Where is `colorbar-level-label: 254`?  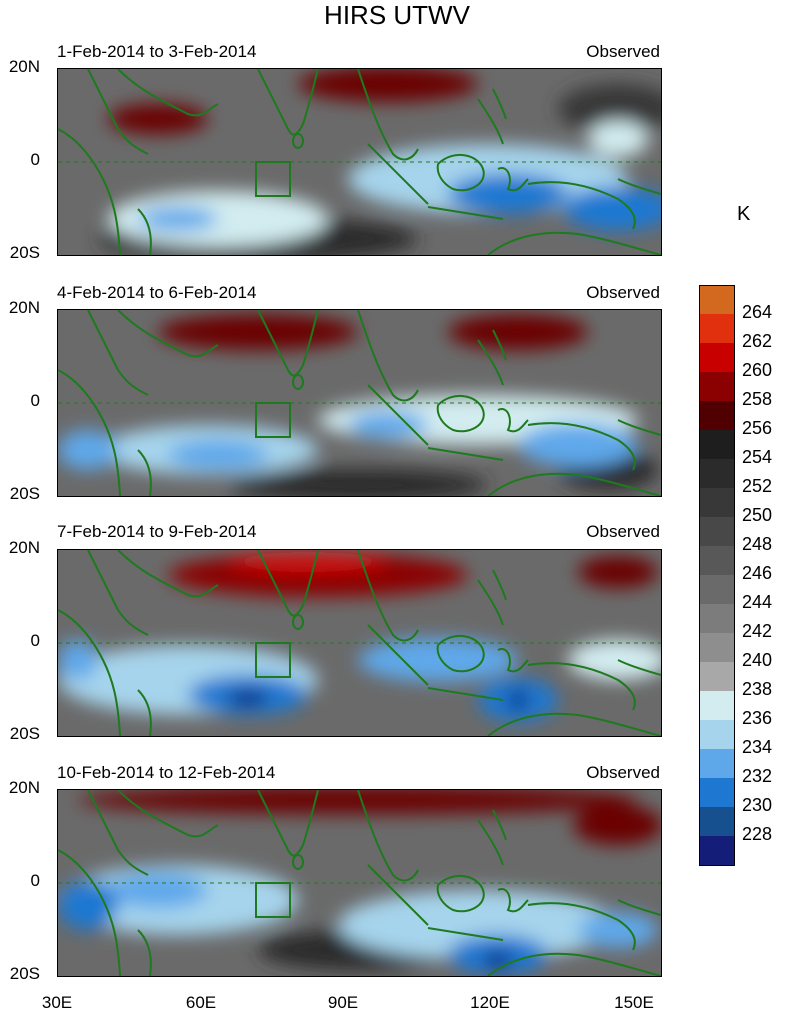 colorbar-level-label: 254 is located at coordinates (757, 457).